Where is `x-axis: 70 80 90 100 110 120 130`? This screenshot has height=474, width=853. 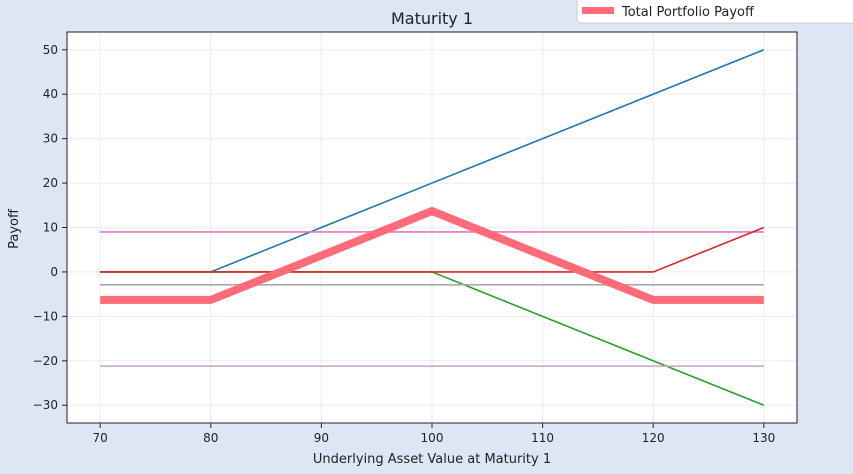 x-axis: 70 80 90 100 110 120 130 is located at coordinates (434, 434).